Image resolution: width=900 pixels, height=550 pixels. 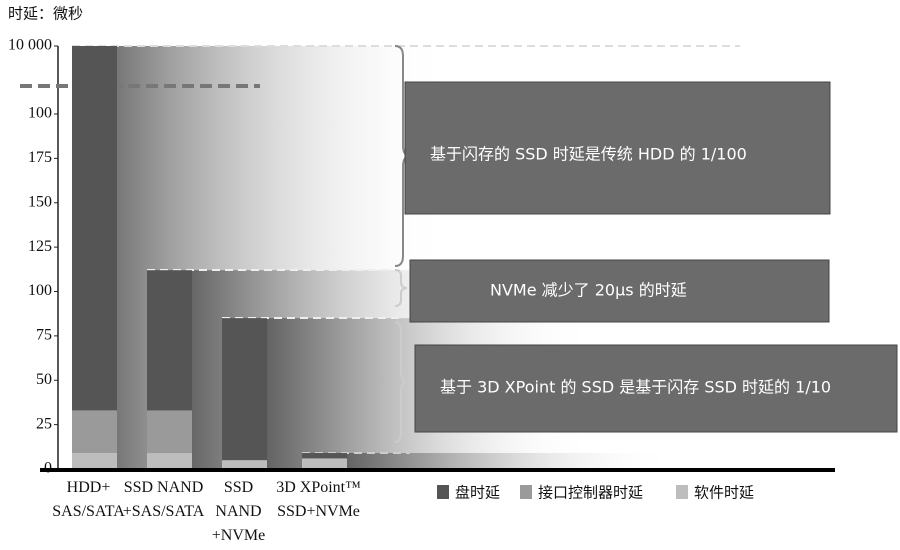 I want to click on x-tick-label: SSD NAND +SAS/SATA, so click(x=164, y=499).